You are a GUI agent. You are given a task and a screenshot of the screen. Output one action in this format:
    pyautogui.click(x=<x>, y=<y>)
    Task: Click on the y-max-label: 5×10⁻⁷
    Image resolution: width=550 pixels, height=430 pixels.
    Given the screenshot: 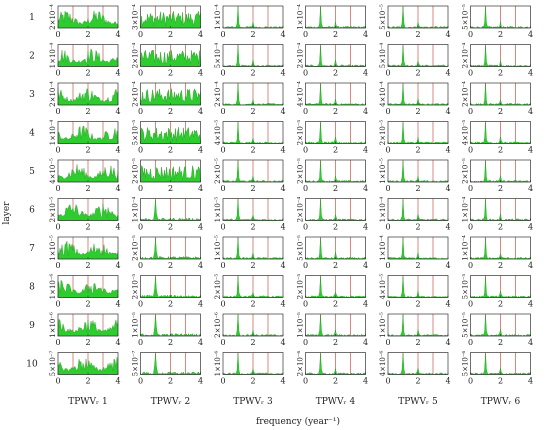 What is the action you would take?
    pyautogui.click(x=53, y=363)
    